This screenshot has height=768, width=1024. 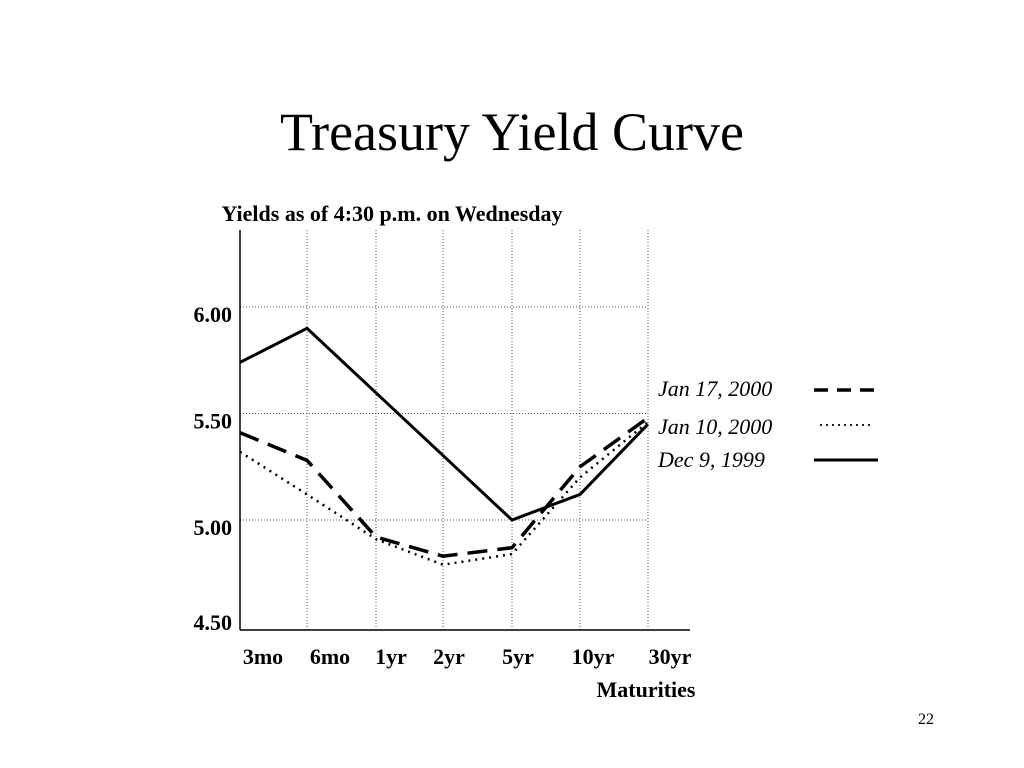 I want to click on x-tick-label-2yr: 2yr, so click(x=449, y=656).